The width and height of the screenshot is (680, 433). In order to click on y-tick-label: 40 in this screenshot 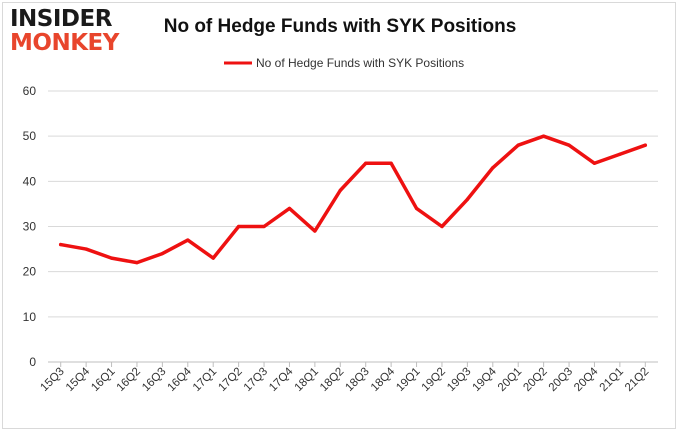, I will do `click(30, 181)`.